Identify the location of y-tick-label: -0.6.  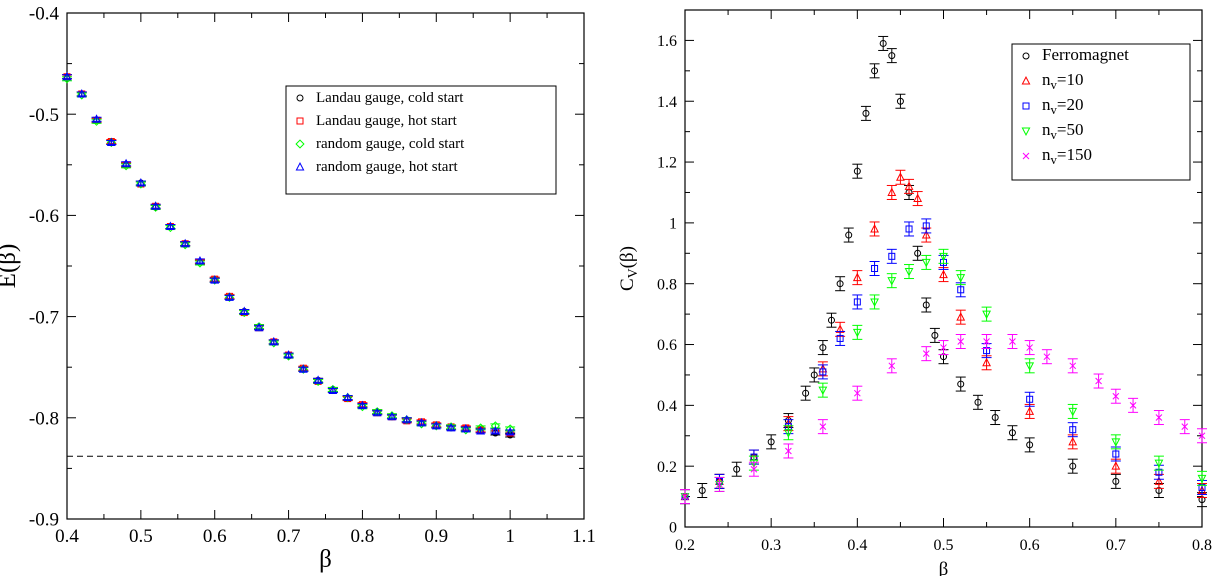
(44, 216).